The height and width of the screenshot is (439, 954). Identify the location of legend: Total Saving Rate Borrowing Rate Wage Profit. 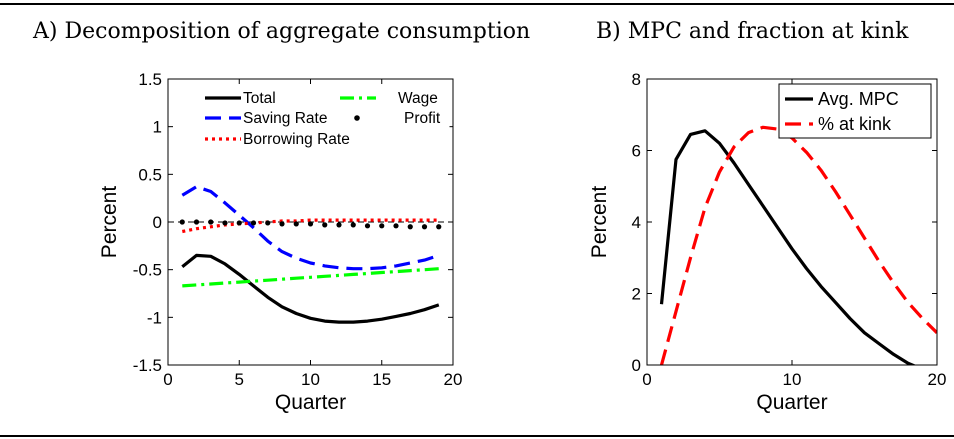
(324, 117).